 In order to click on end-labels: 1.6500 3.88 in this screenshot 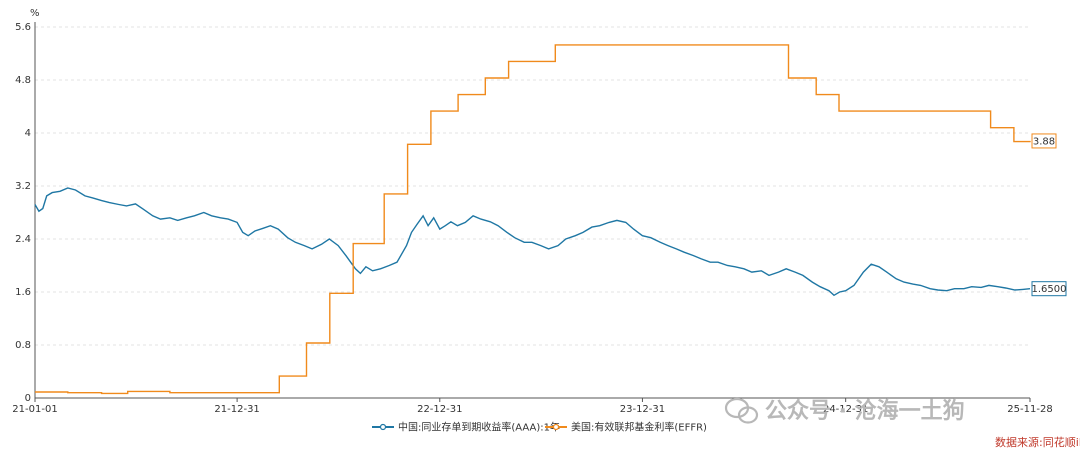, I will do `click(1049, 215)`.